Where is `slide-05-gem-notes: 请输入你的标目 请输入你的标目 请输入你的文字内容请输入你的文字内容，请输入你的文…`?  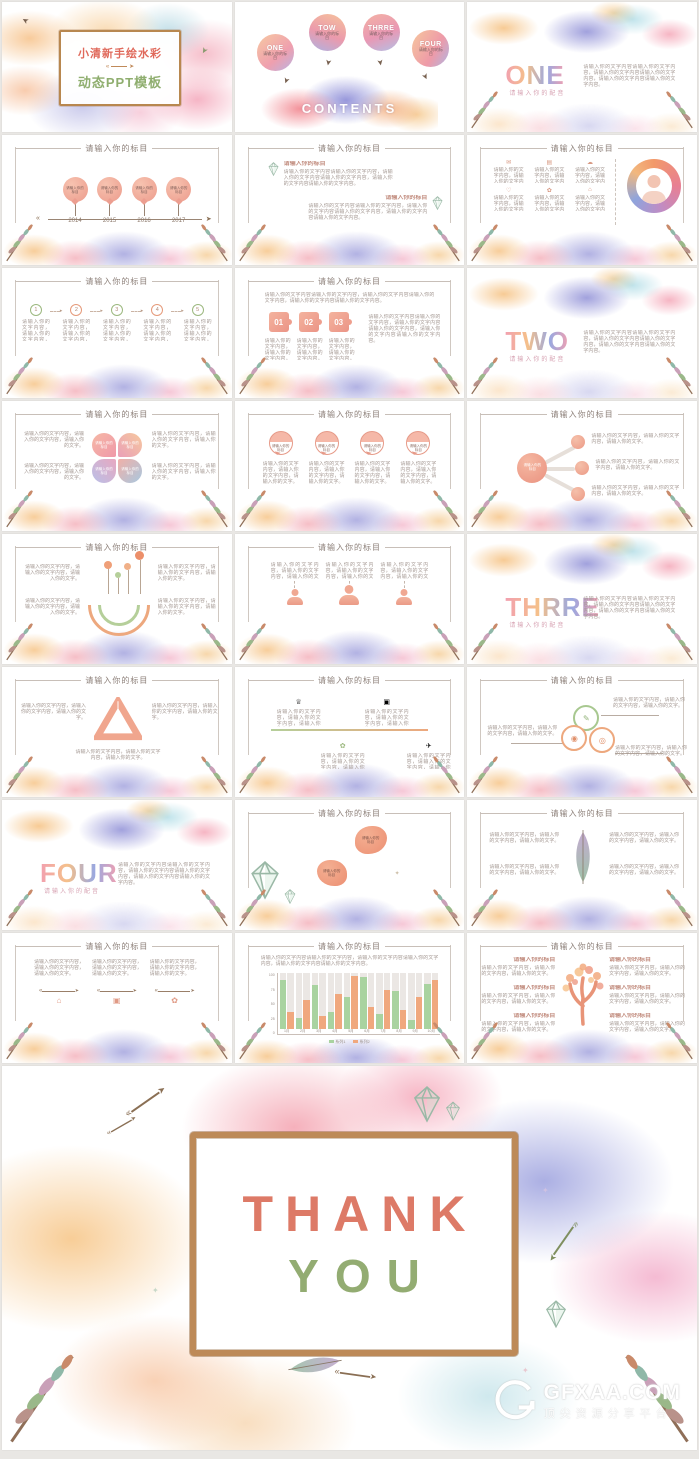 slide-05-gem-notes: 请输入你的标目 请输入你的标目 请输入你的文字内容请输入你的文字内容，请输入你的文… is located at coordinates (349, 200).